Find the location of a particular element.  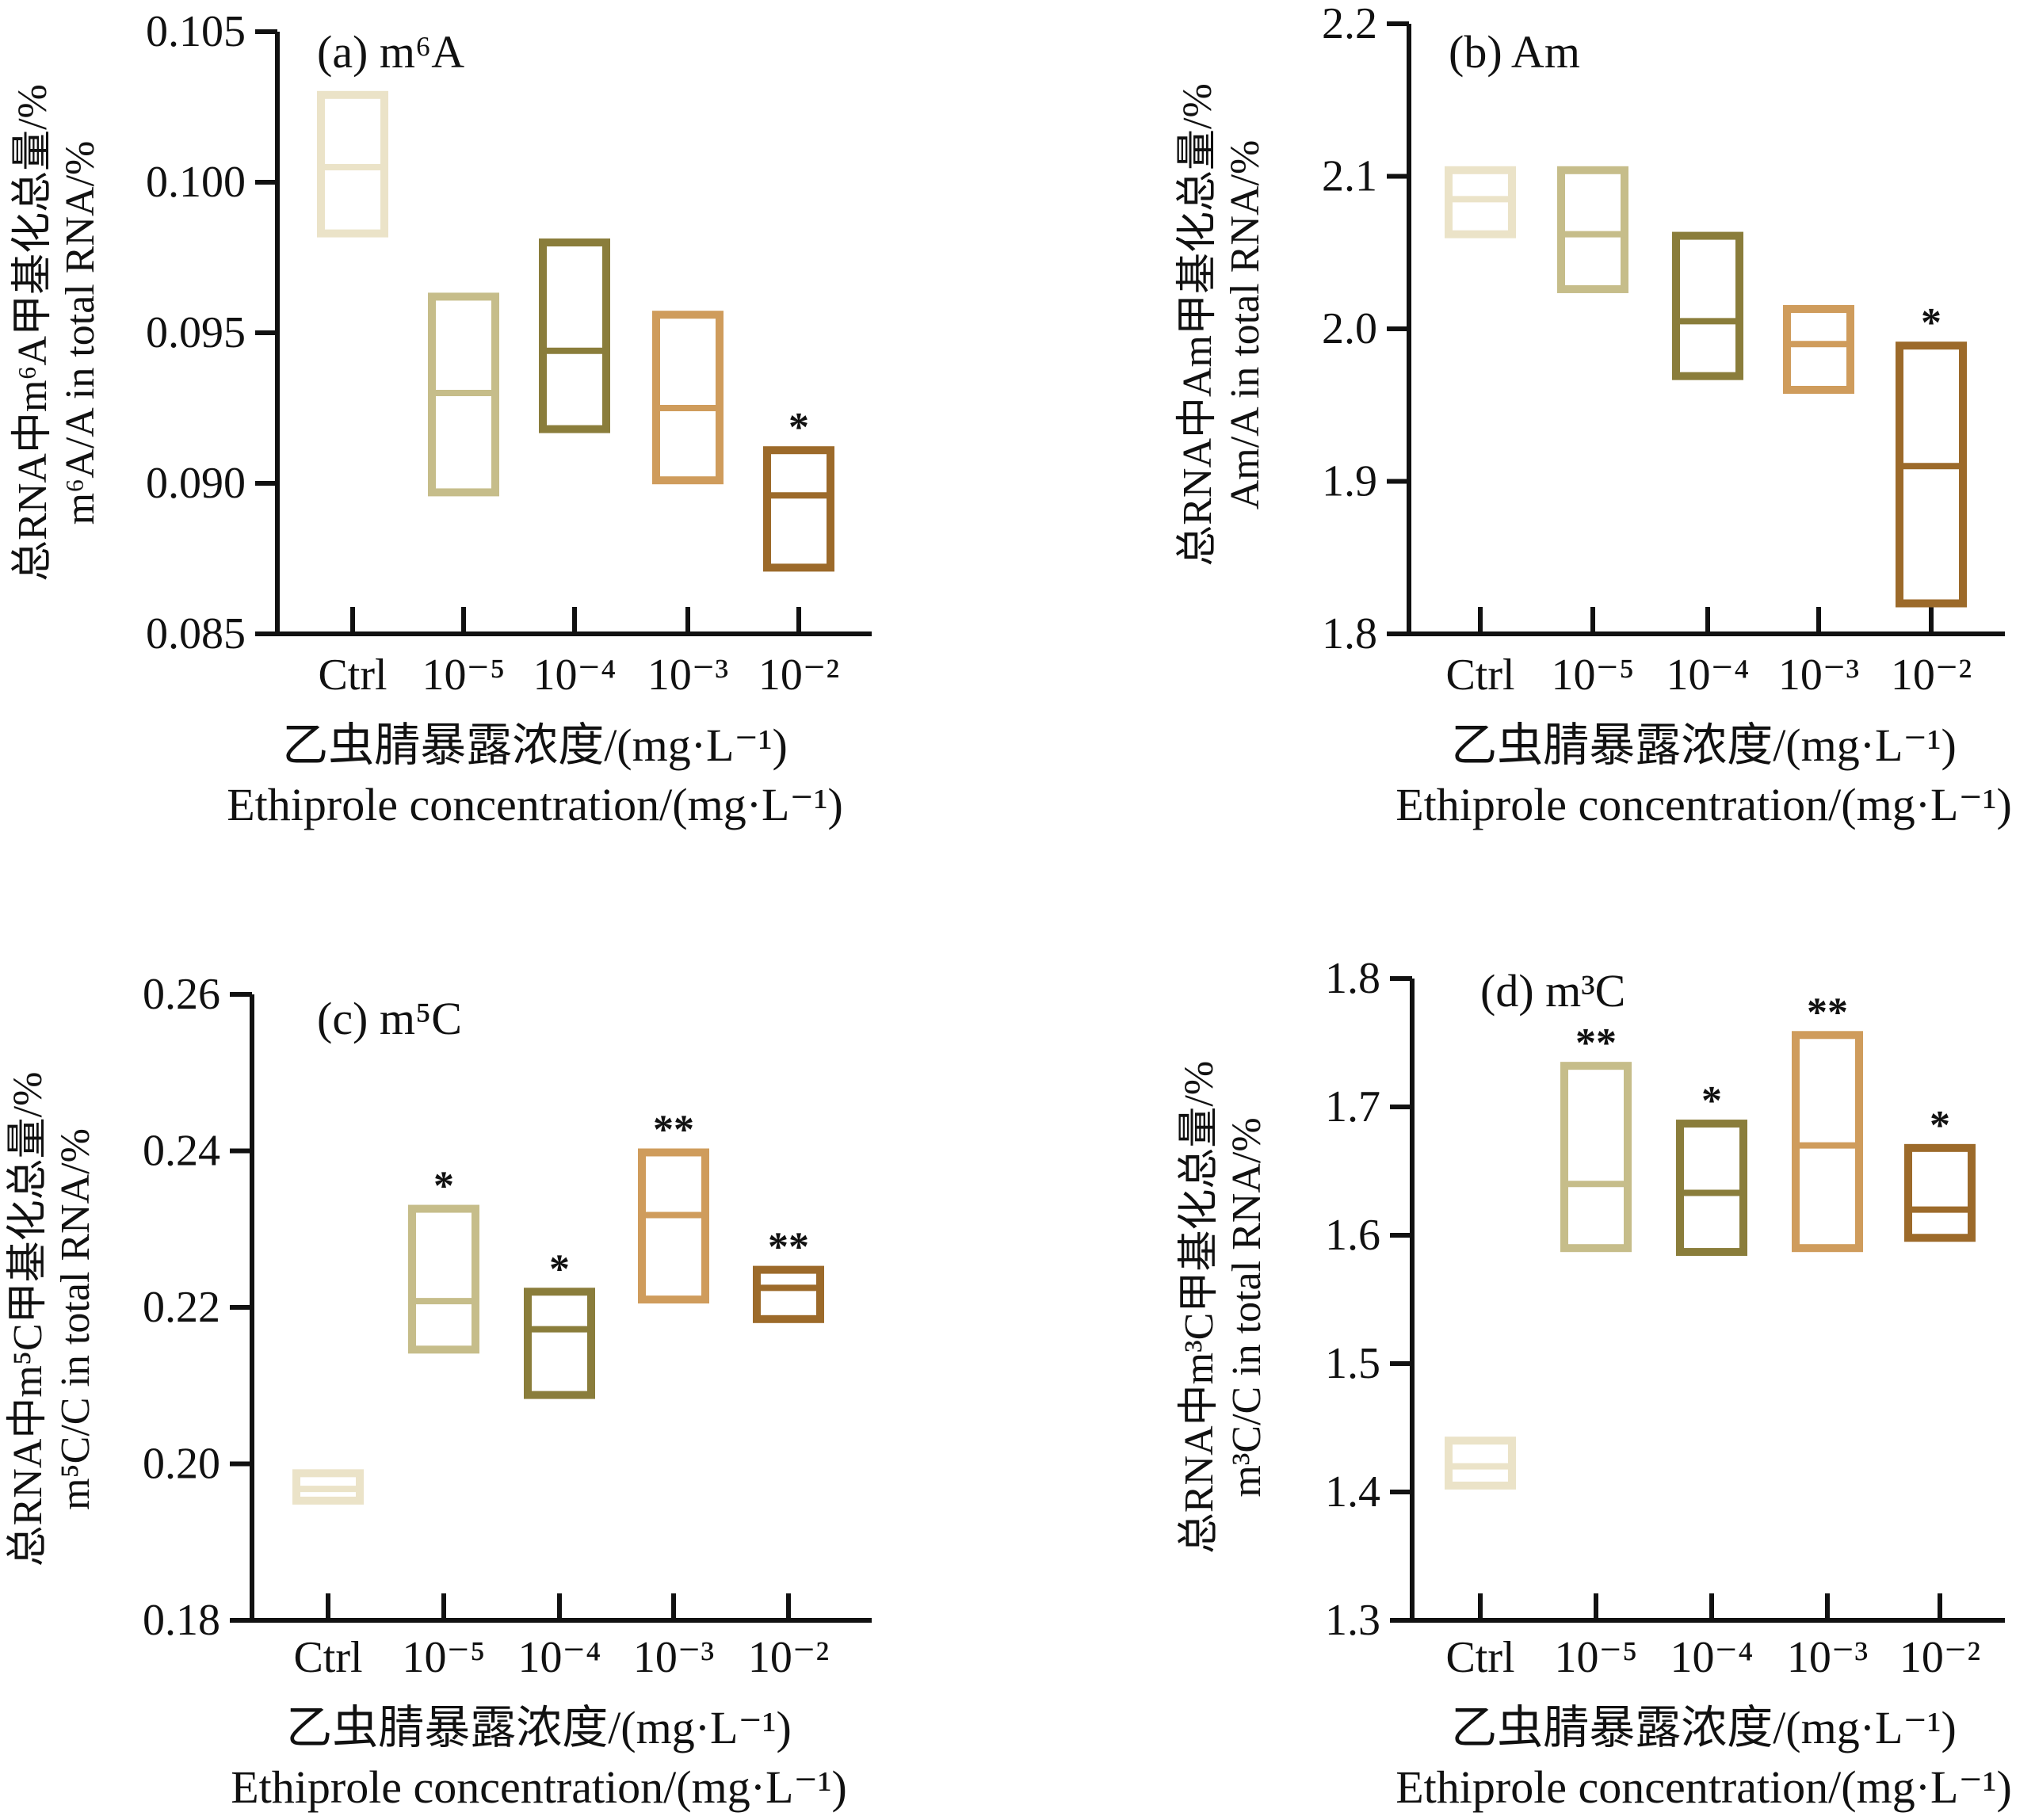

y-axis-label-en: m⁵C/C in total RNA/% is located at coordinates (75, 1319).